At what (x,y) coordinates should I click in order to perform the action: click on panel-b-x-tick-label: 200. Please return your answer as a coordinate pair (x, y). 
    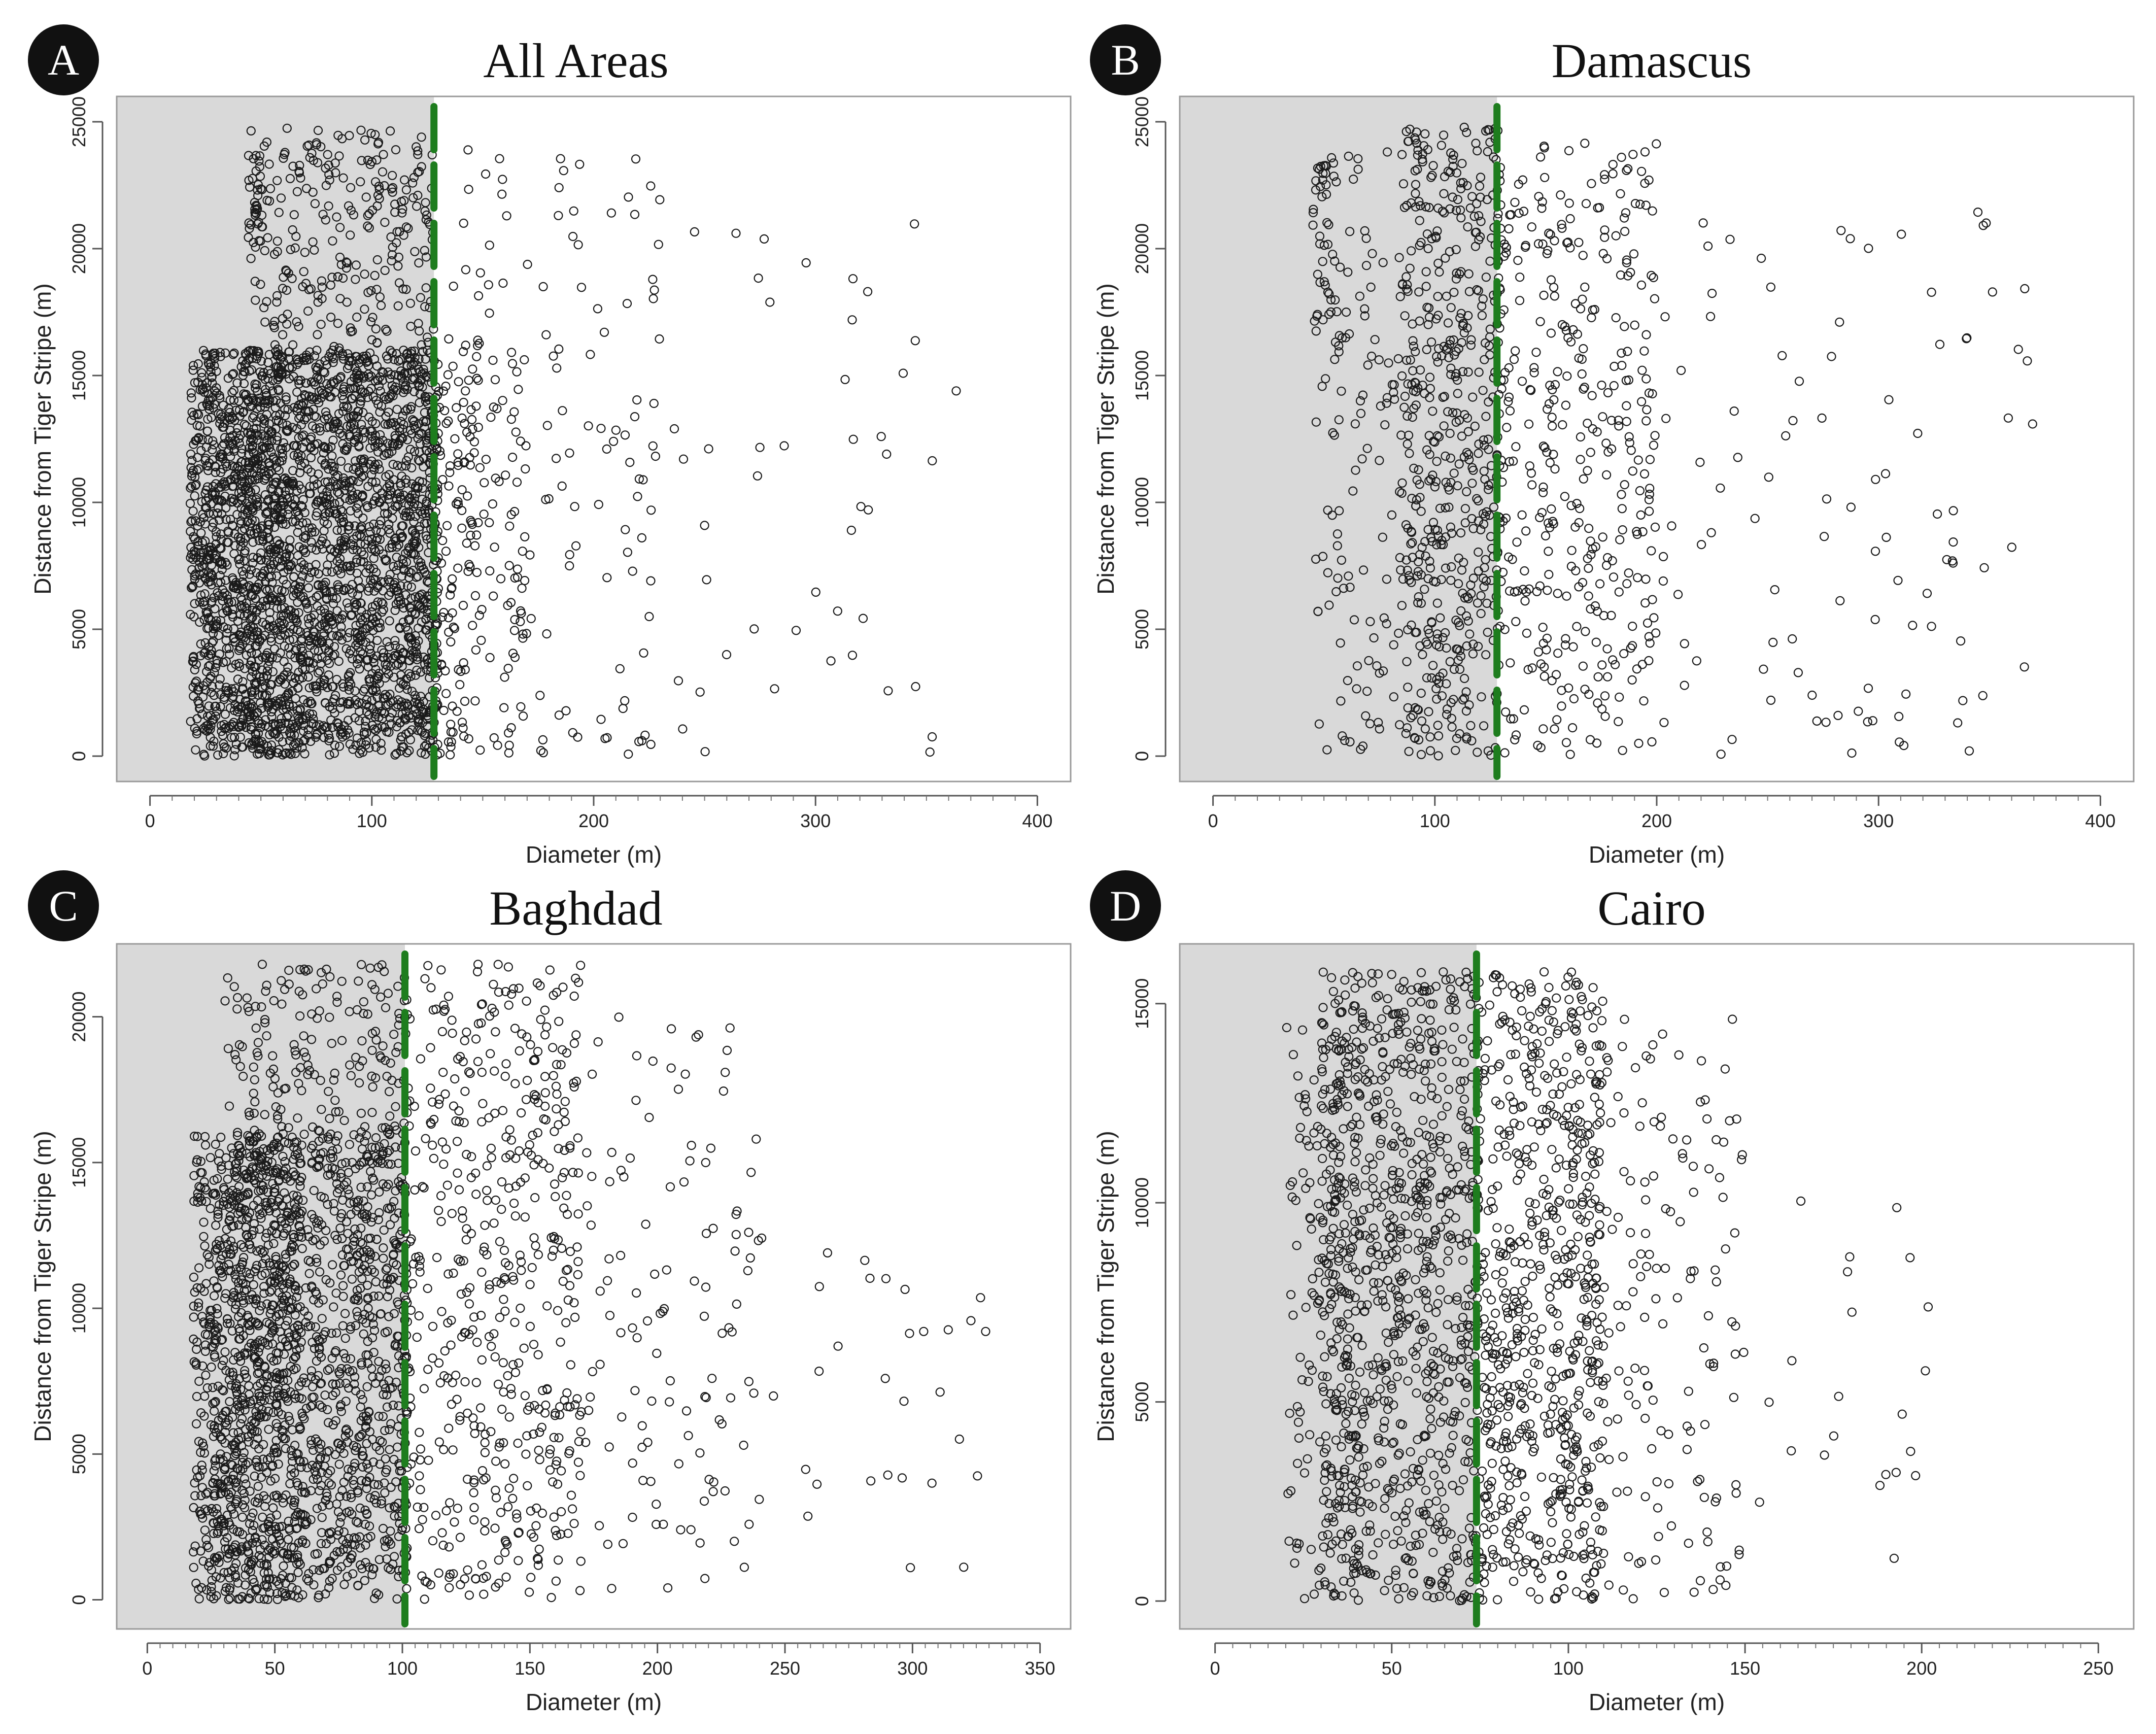
    Looking at the image, I should click on (1656, 821).